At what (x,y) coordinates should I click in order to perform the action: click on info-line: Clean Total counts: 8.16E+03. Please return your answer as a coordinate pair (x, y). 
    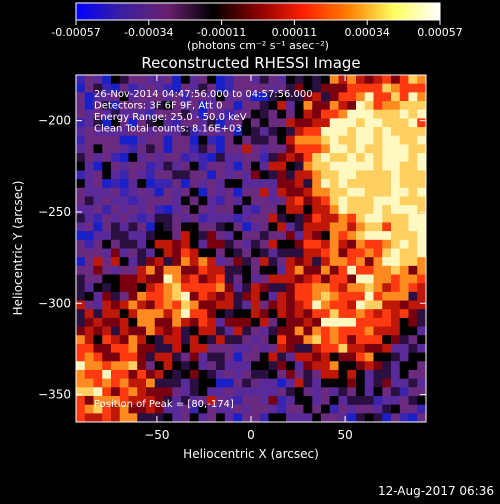
    Looking at the image, I should click on (168, 129).